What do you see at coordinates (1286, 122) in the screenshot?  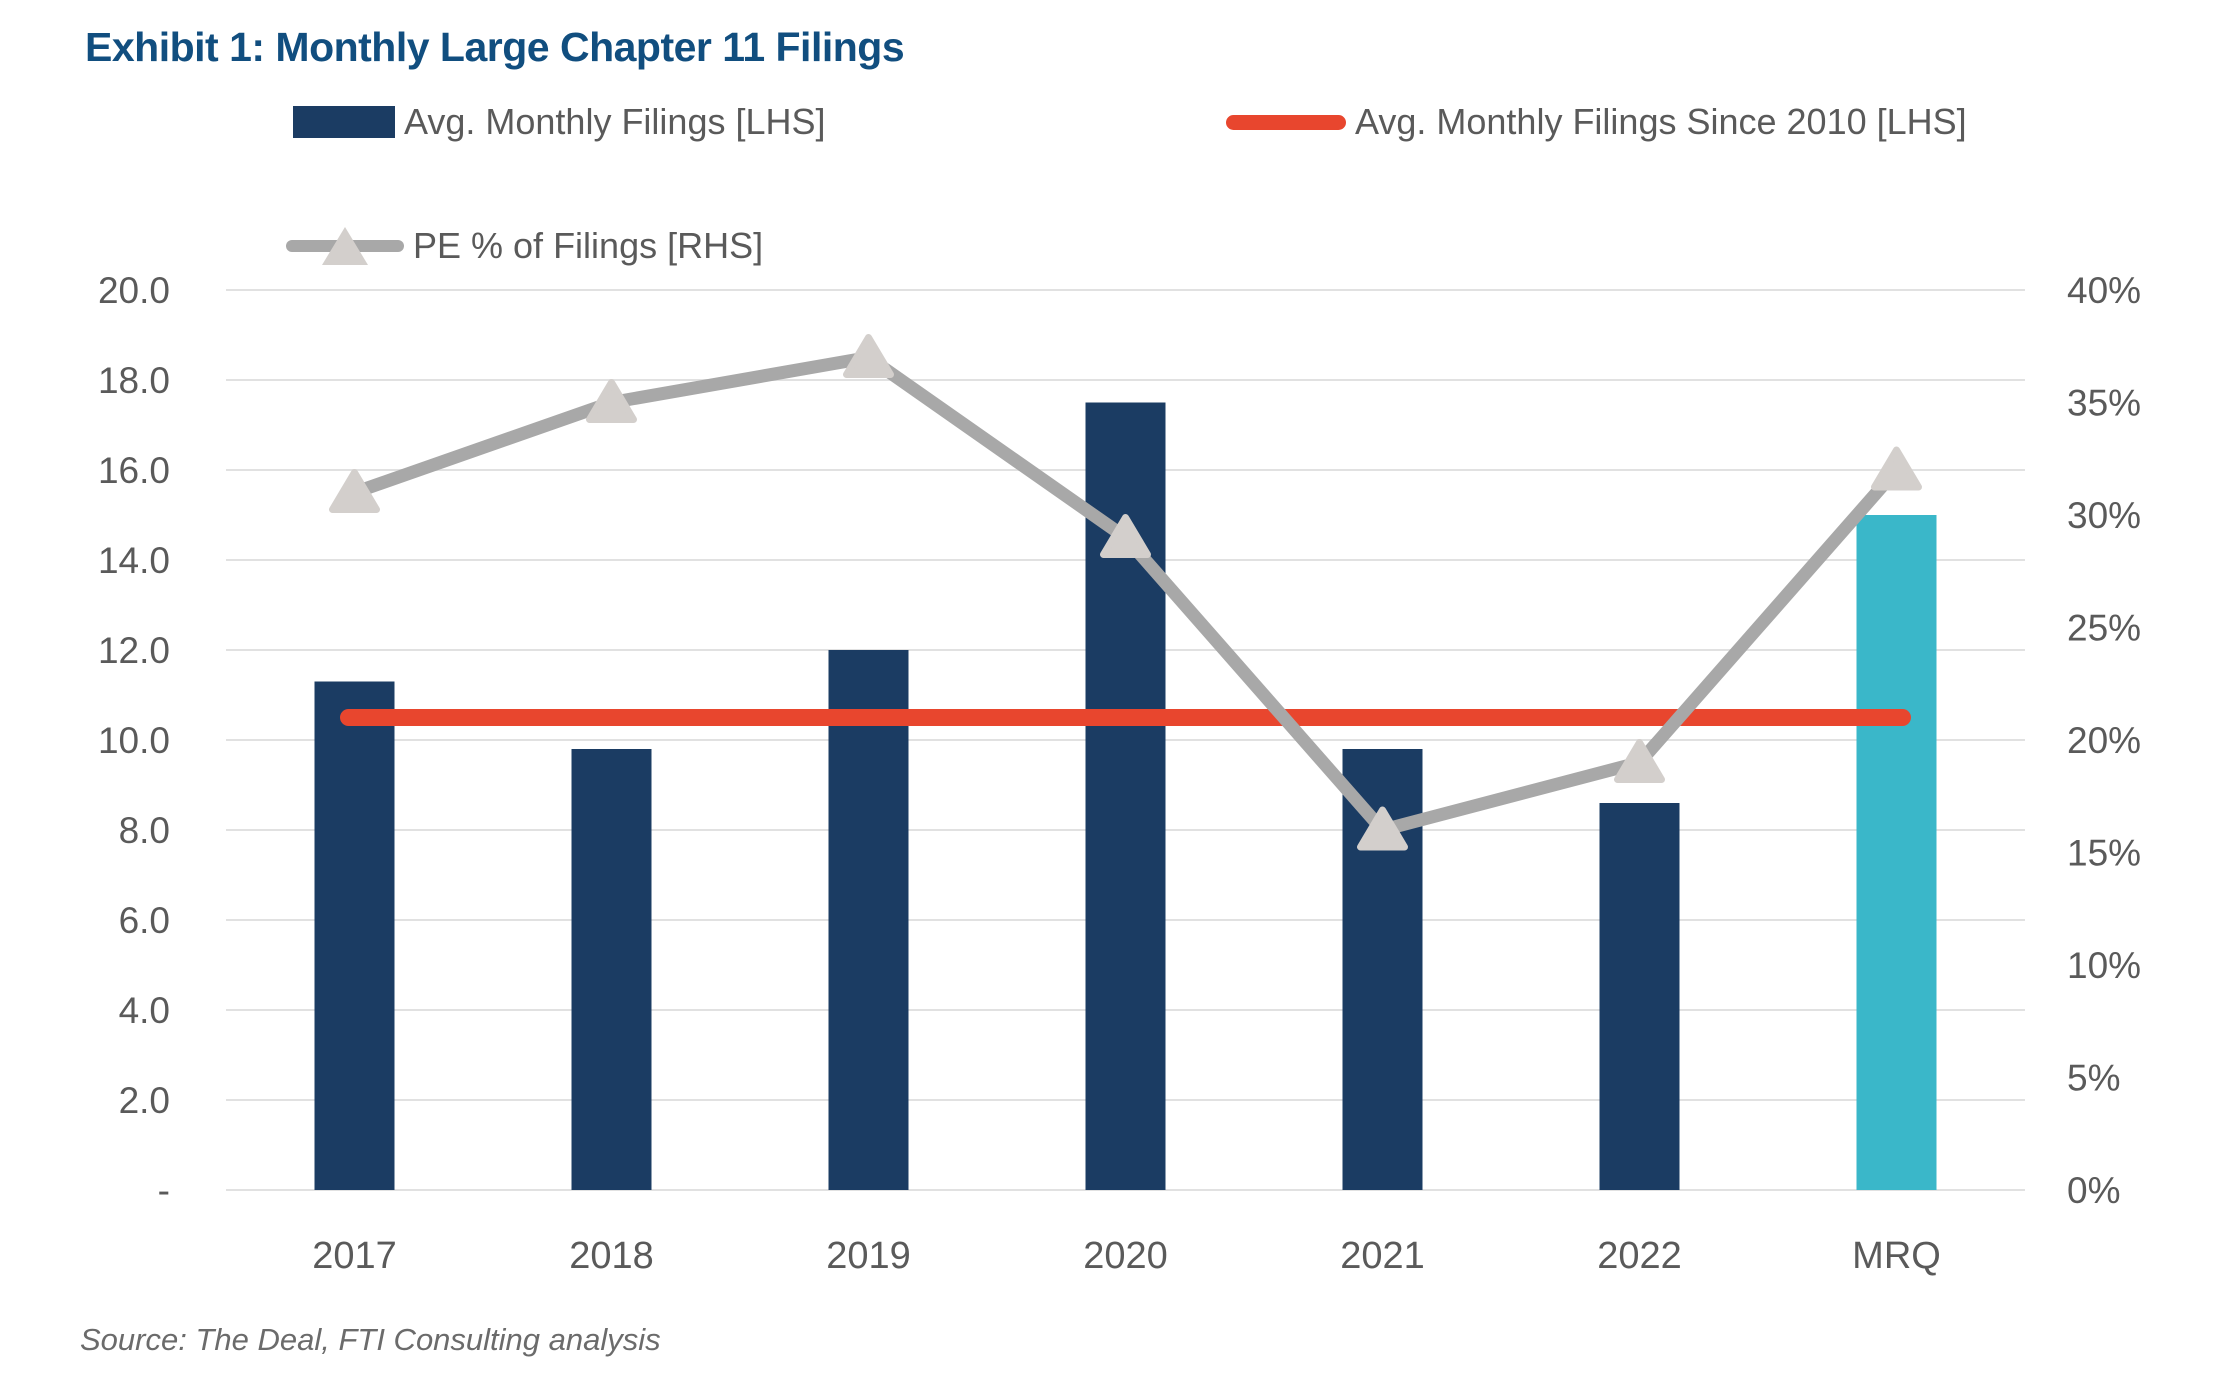 I see `red-line-swatch-icon` at bounding box center [1286, 122].